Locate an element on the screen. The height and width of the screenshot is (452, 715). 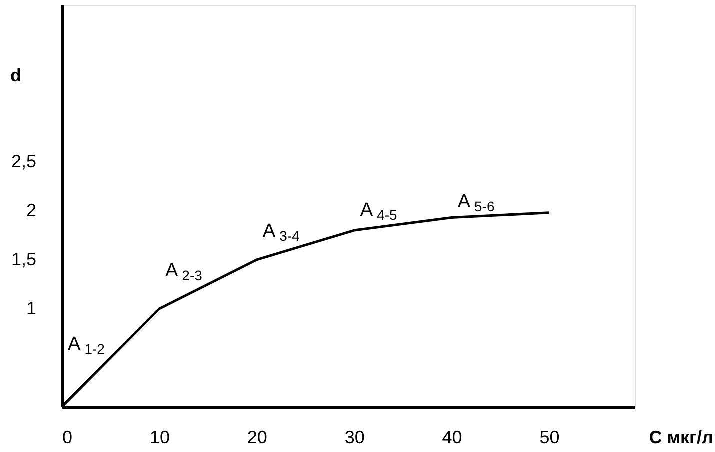
x-tick-label: 10 is located at coordinates (160, 438).